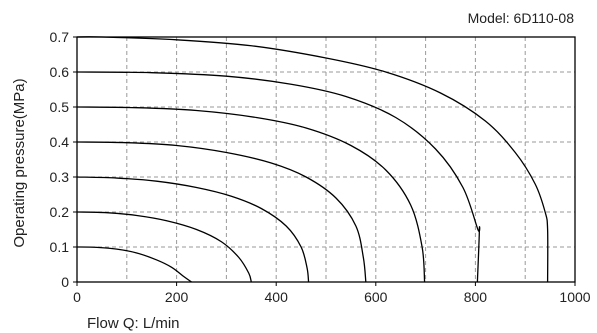 Image resolution: width=597 pixels, height=333 pixels. I want to click on x-tick-label: 400, so click(277, 297).